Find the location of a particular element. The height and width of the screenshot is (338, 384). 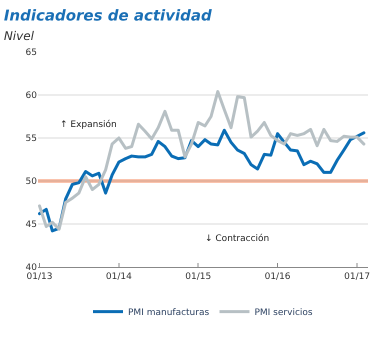

x-tick-label: 01/16 is located at coordinates (277, 277).